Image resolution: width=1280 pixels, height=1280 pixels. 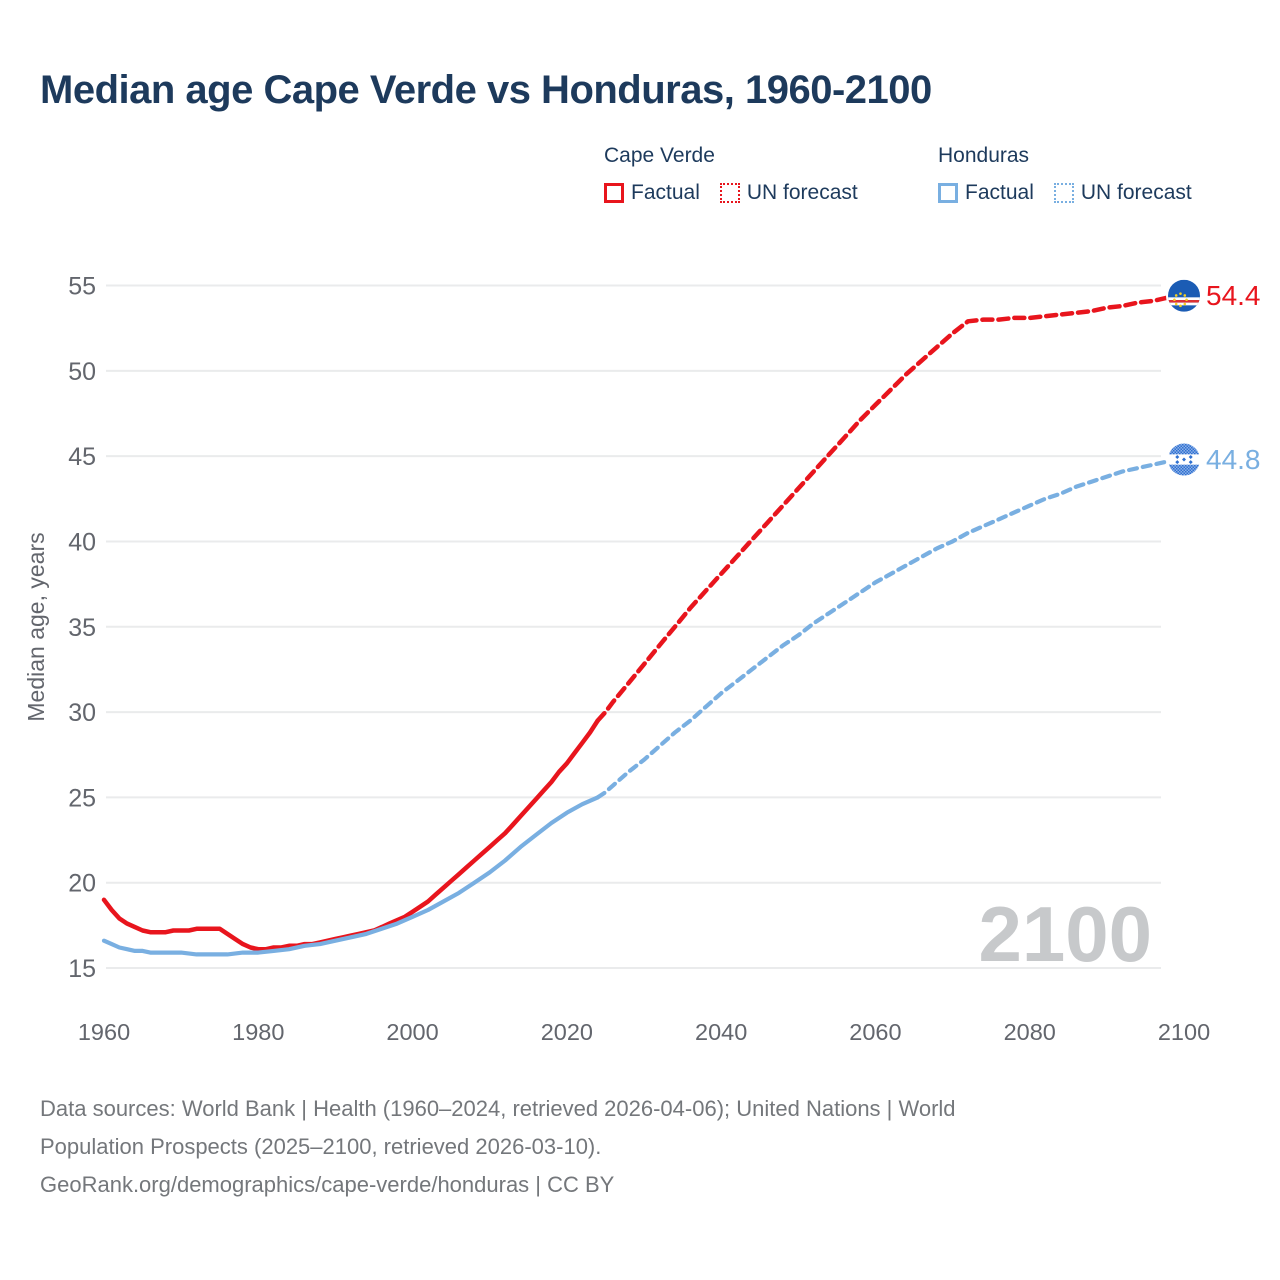 What do you see at coordinates (412, 1032) in the screenshot?
I see `x-tick-label: 2000` at bounding box center [412, 1032].